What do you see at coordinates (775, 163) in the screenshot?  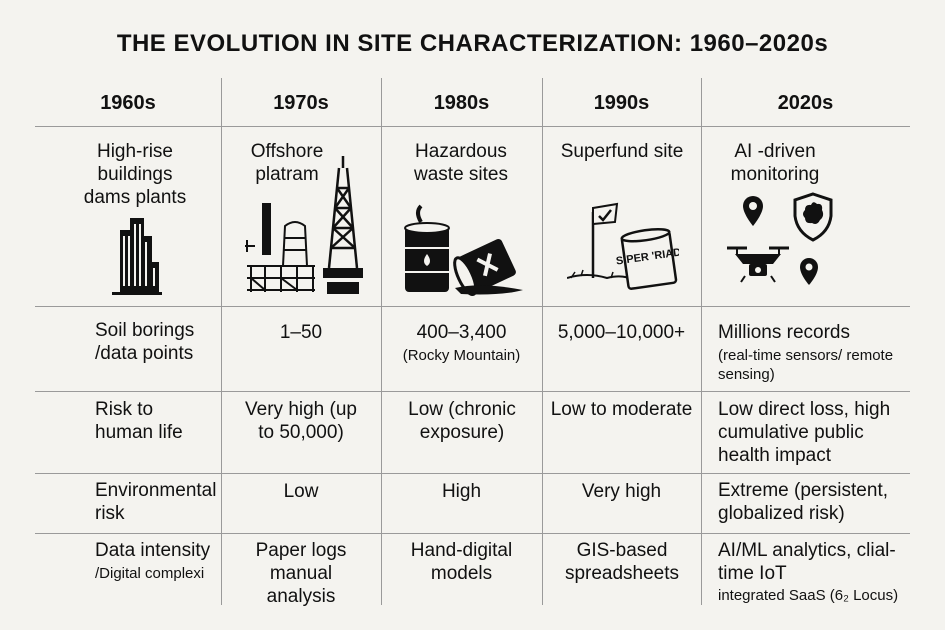 I see `project-type-2020s: AI -driven monitoring` at bounding box center [775, 163].